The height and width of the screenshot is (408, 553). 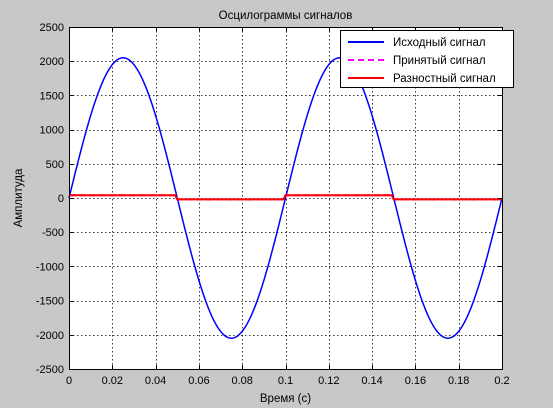 I want to click on x-axis-title: Время (с), so click(x=285, y=399).